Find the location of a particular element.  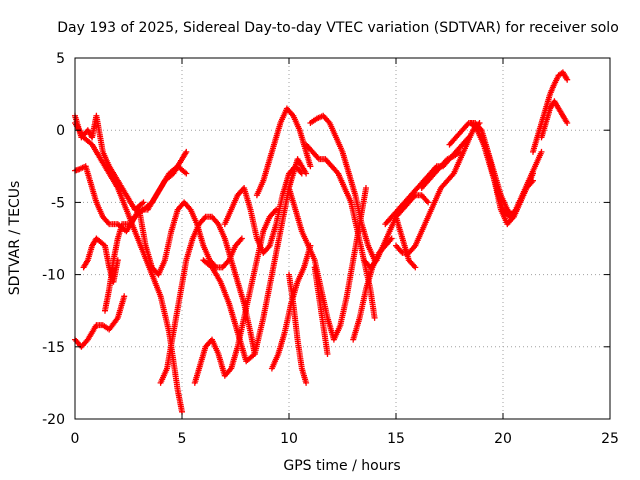

x-tick-label: 15 is located at coordinates (396, 439).